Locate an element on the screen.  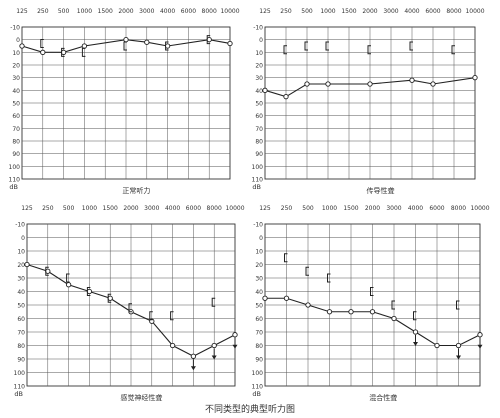
air-conduction-line is located at coordinates (370, 87).